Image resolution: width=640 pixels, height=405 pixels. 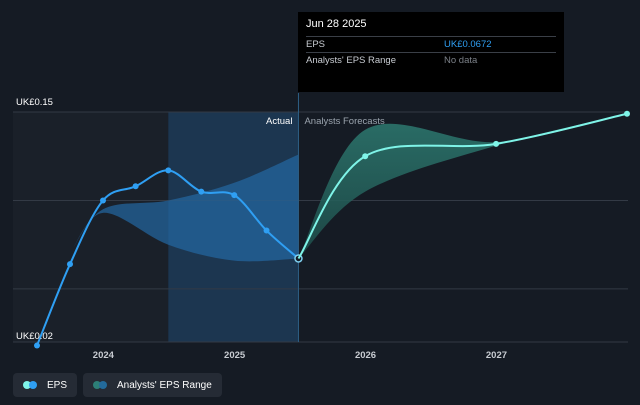 What do you see at coordinates (336, 24) in the screenshot?
I see `tooltip-date: Jun 28 2025` at bounding box center [336, 24].